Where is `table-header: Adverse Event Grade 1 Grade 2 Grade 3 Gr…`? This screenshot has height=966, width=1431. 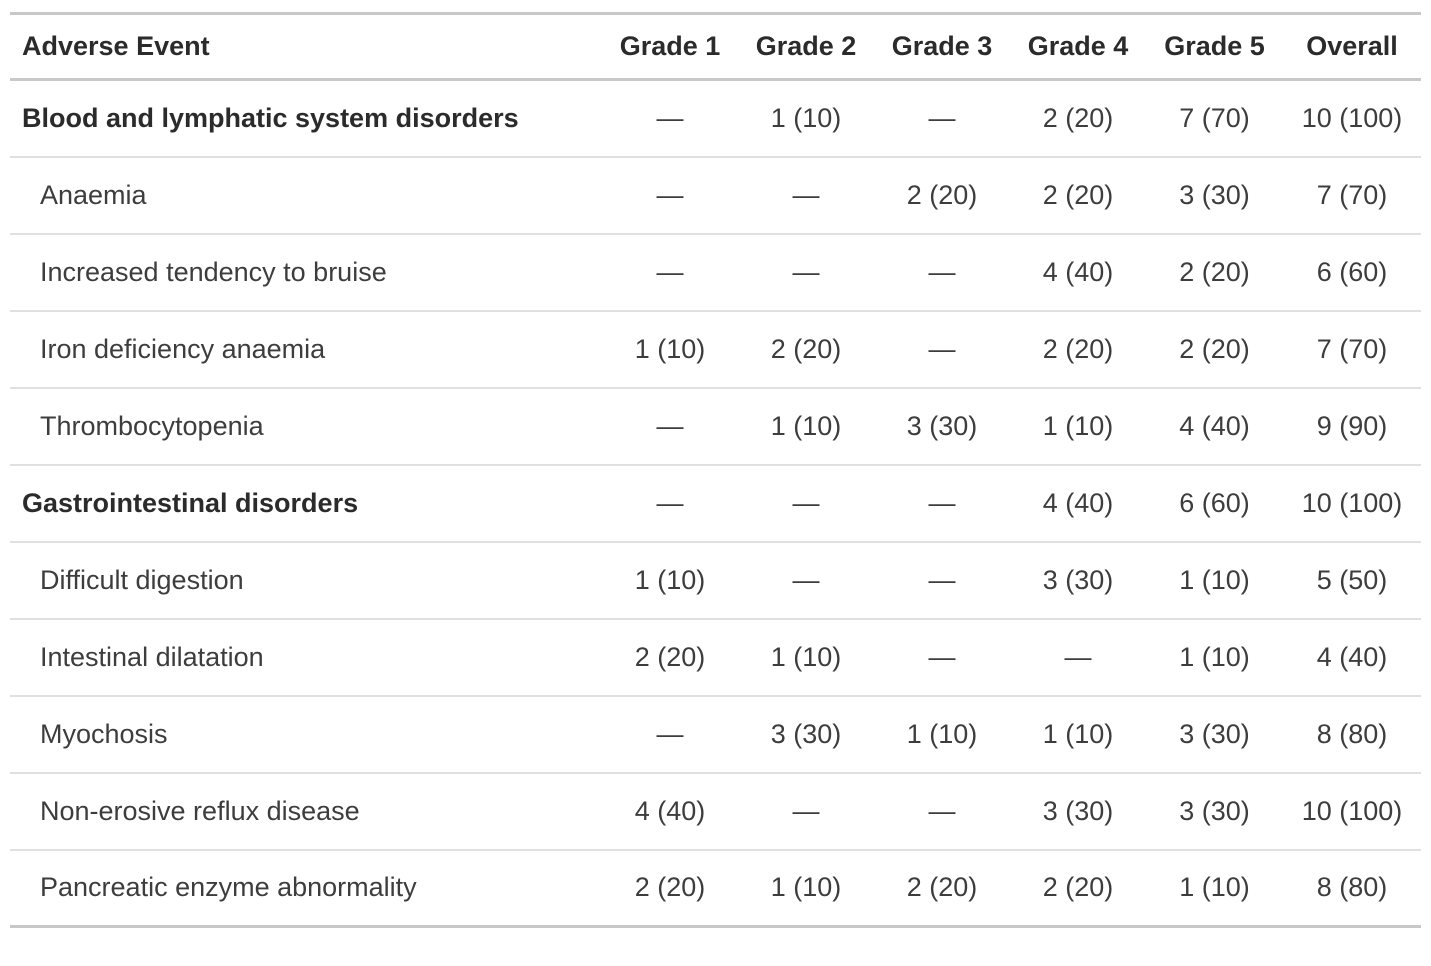 table-header: Adverse Event Grade 1 Grade 2 Grade 3 Gr… is located at coordinates (715, 47).